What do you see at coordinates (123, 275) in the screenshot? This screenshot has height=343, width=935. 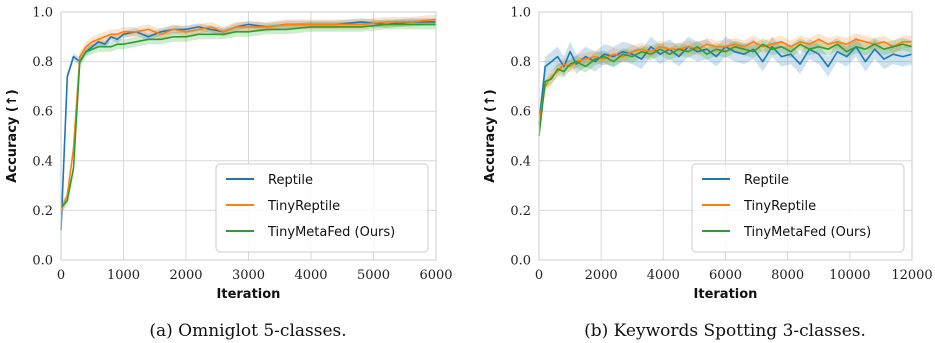 I see `x-tick-label: 1000` at bounding box center [123, 275].